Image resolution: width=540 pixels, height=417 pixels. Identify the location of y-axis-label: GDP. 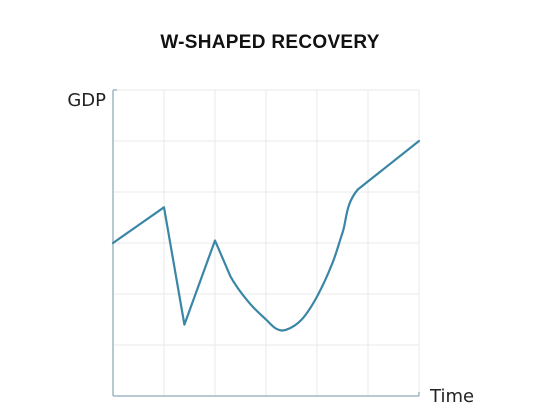
(86, 100).